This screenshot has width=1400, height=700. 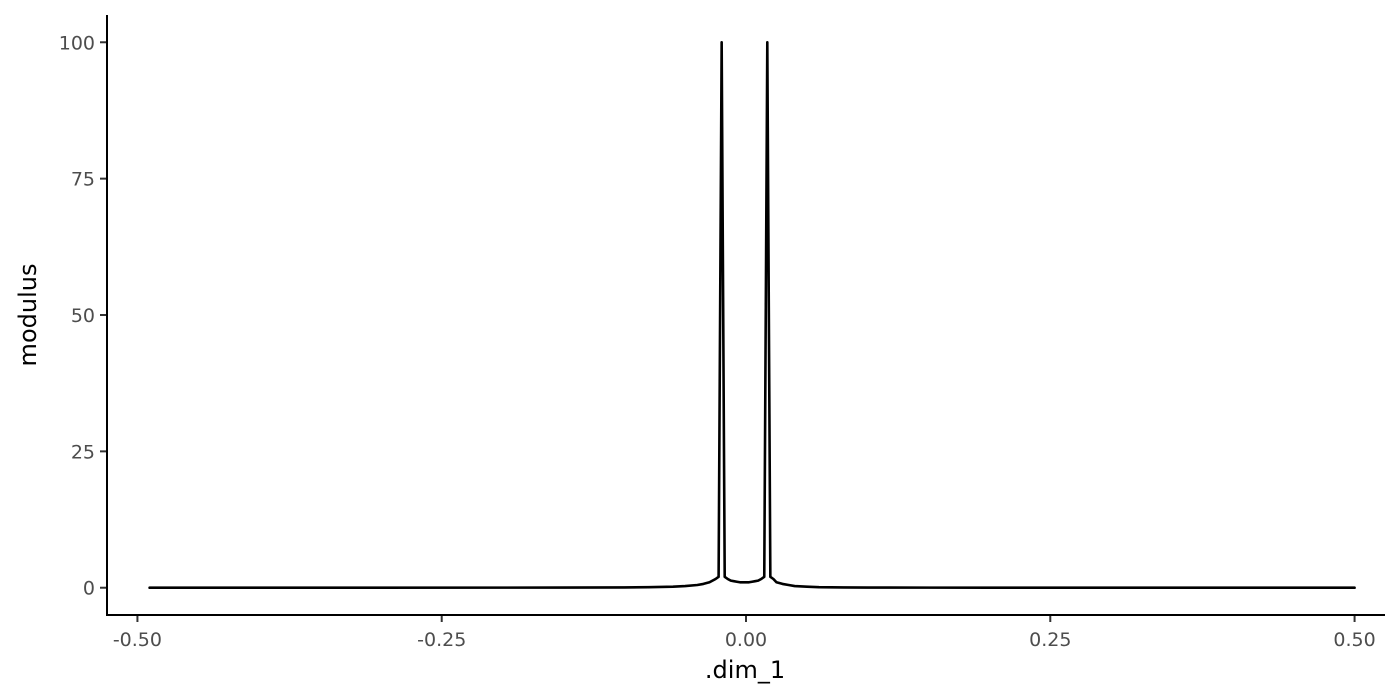 I want to click on x-tick-label: 0.00, so click(x=746, y=640).